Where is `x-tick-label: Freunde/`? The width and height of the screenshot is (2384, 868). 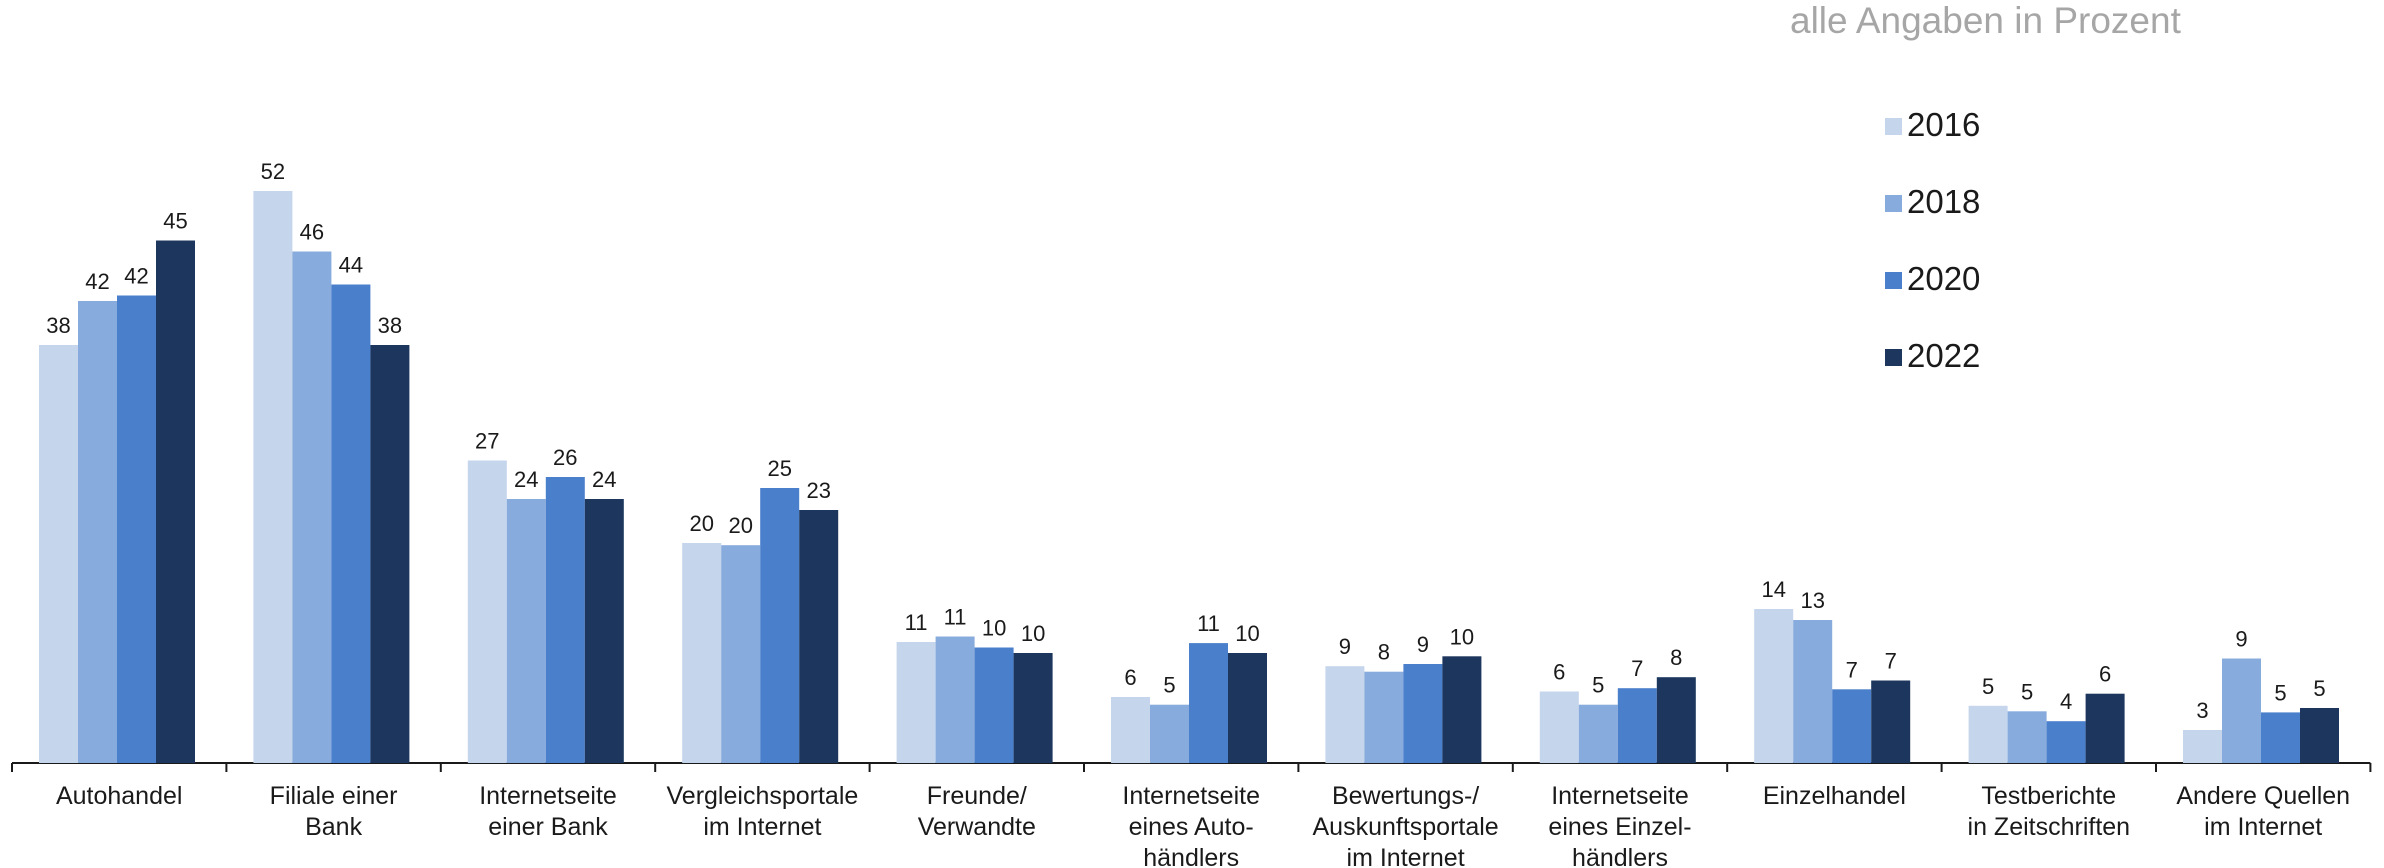
x-tick-label: Freunde/ is located at coordinates (977, 796).